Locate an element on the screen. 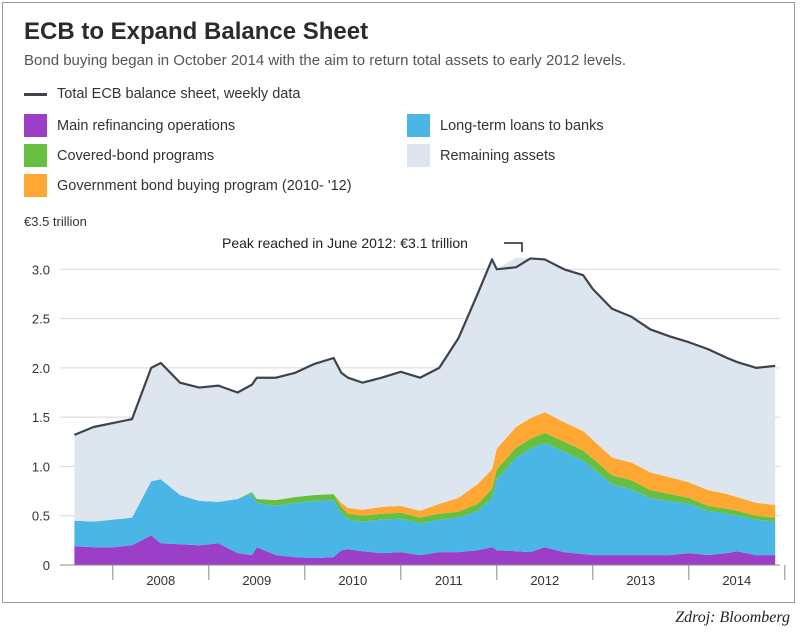 The width and height of the screenshot is (800, 637). x-tick-label: 2008 is located at coordinates (160, 580).